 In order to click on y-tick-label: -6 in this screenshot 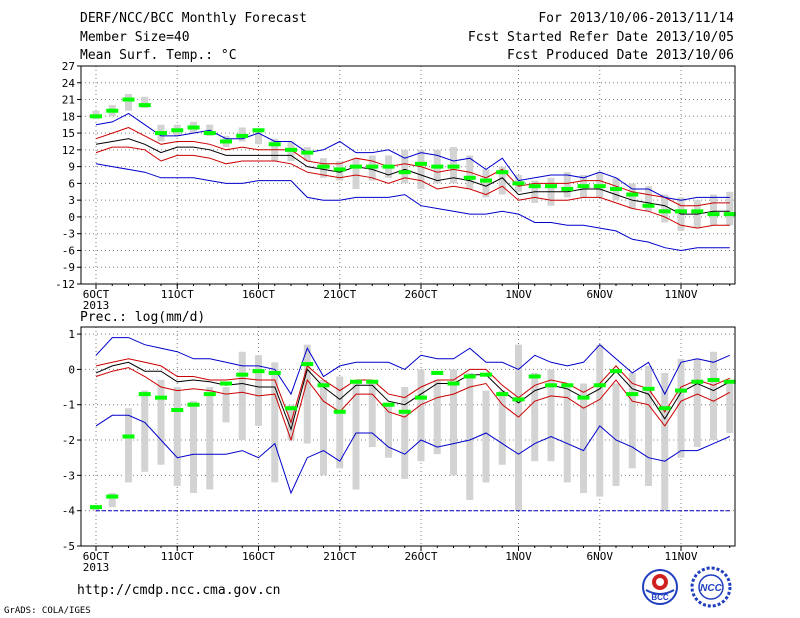, I will do `click(68, 250)`.